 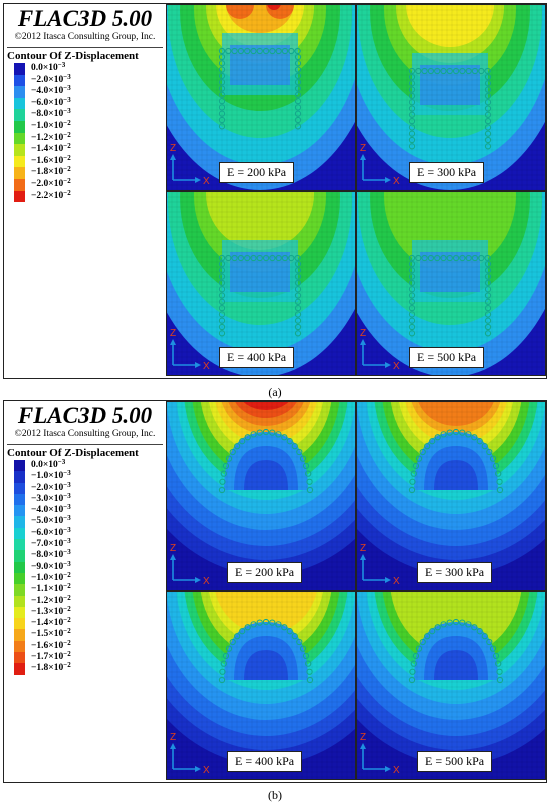 What do you see at coordinates (85, 103) in the screenshot?
I see `legend-entry: −6.0×10−3` at bounding box center [85, 103].